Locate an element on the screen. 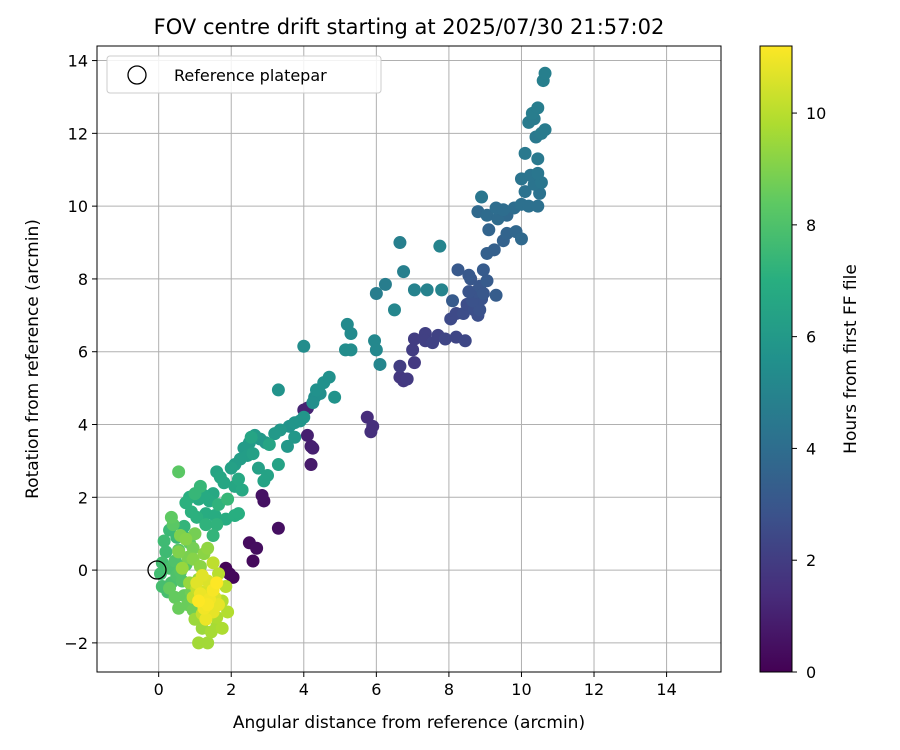 This screenshot has width=900, height=750. x-tick-label: 12 is located at coordinates (594, 689).